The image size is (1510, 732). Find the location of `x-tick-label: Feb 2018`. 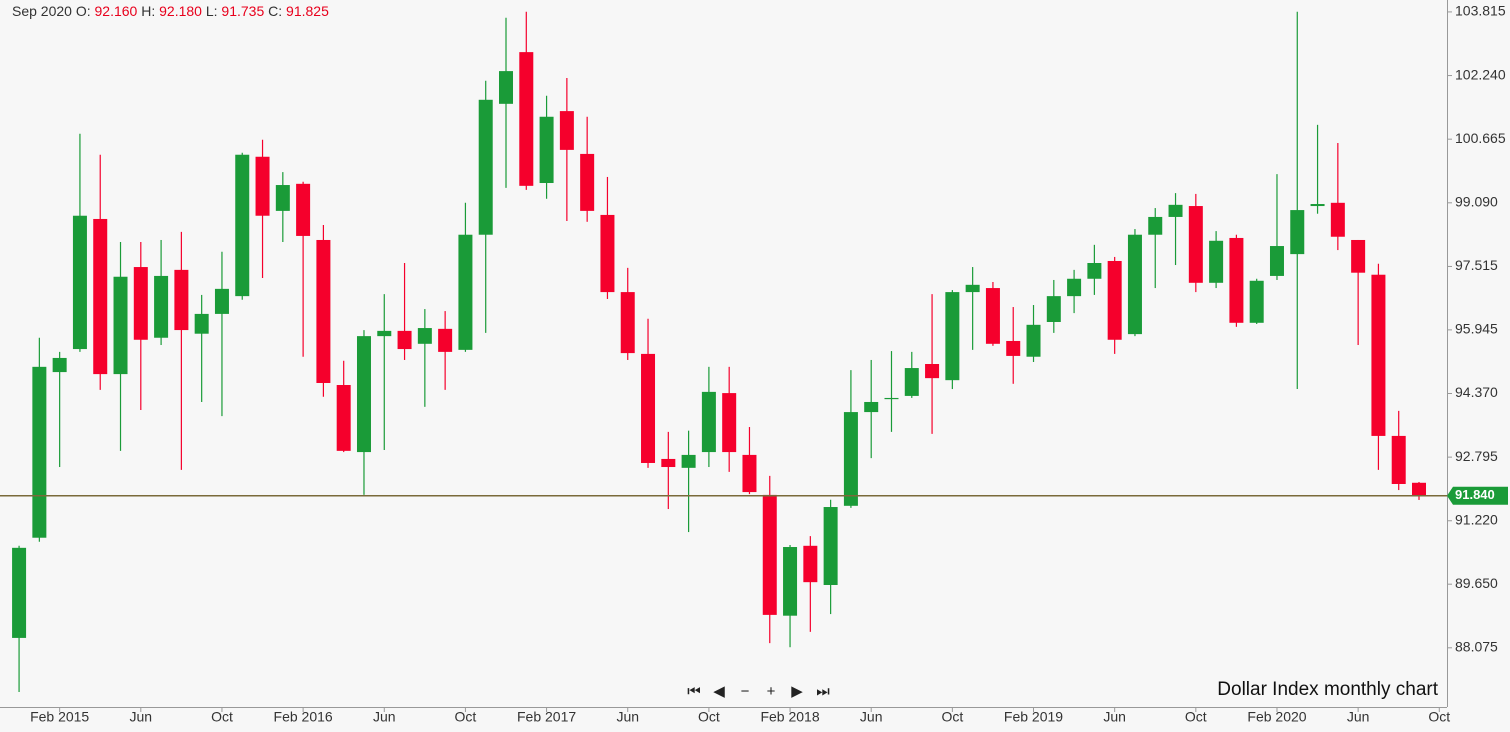

x-tick-label: Feb 2018 is located at coordinates (789, 717).